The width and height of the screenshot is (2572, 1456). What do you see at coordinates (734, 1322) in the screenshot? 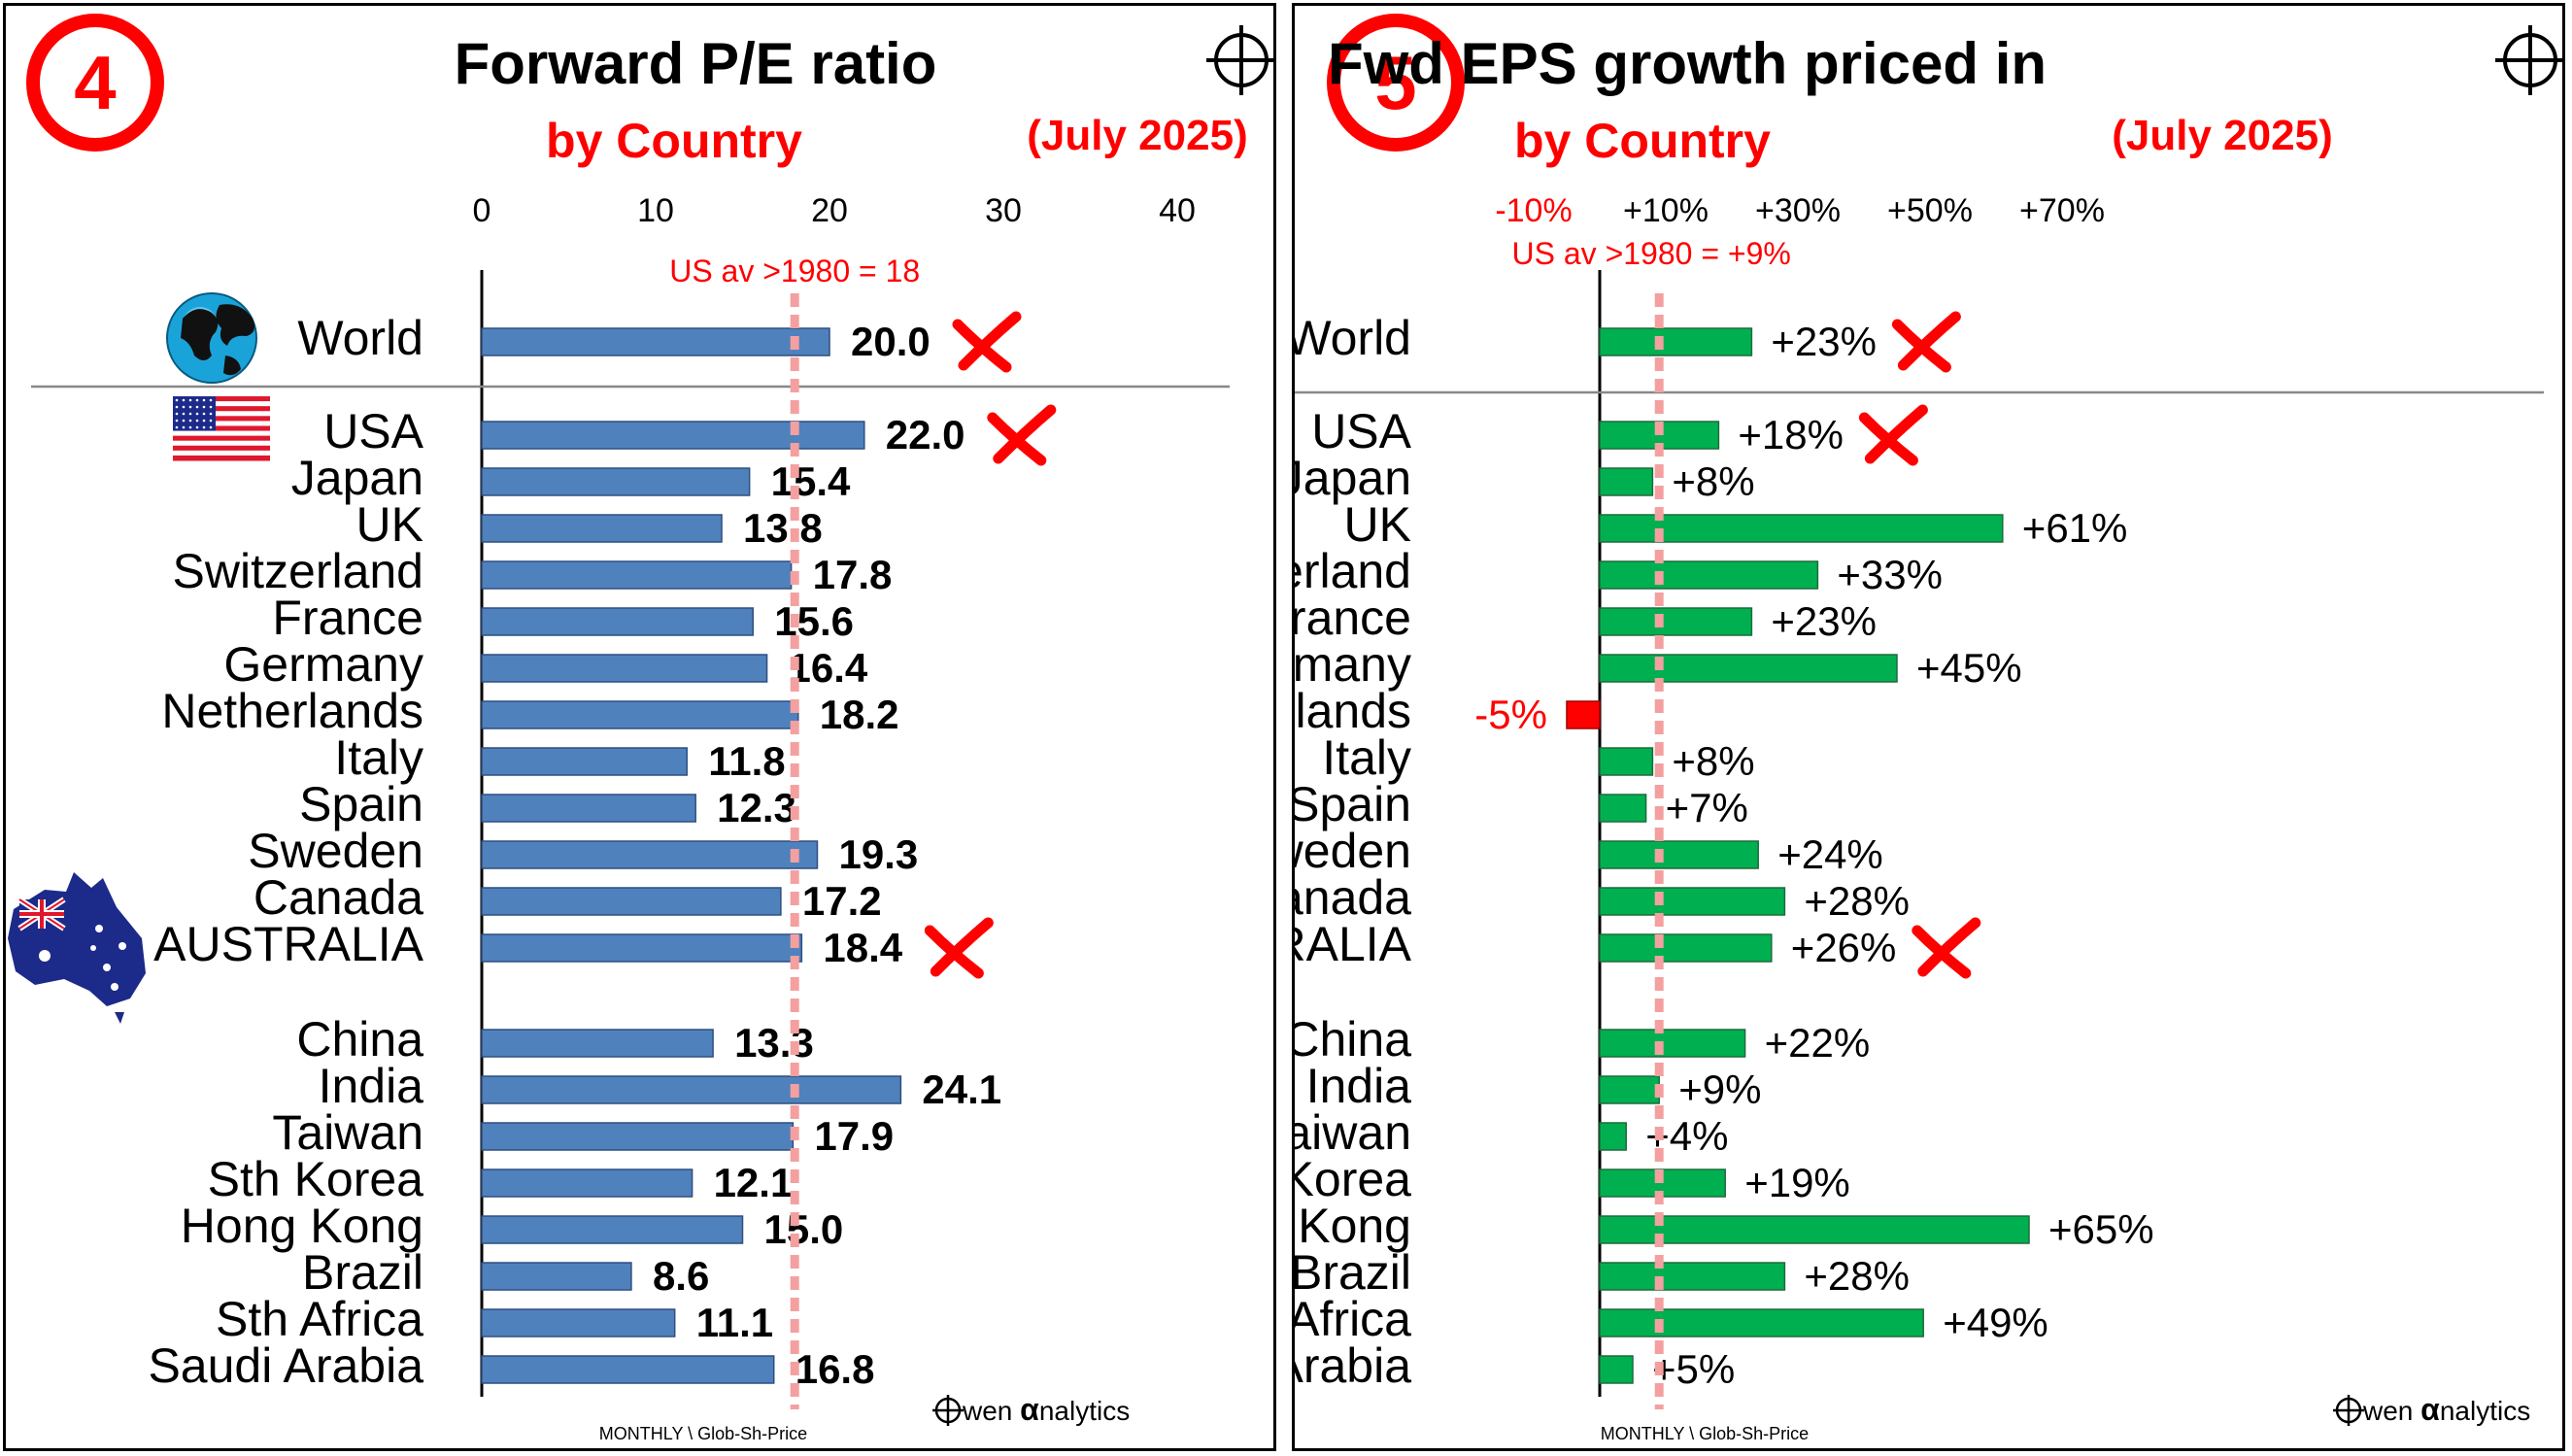
I see `data-label: 11.1` at bounding box center [734, 1322].